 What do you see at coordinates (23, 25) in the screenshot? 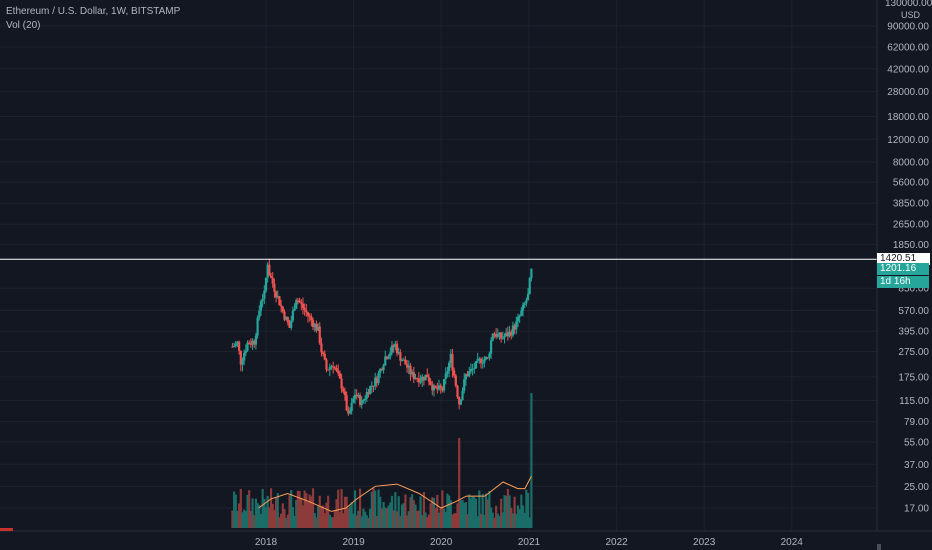
I see `volume-indicator-label: Vol (20)` at bounding box center [23, 25].